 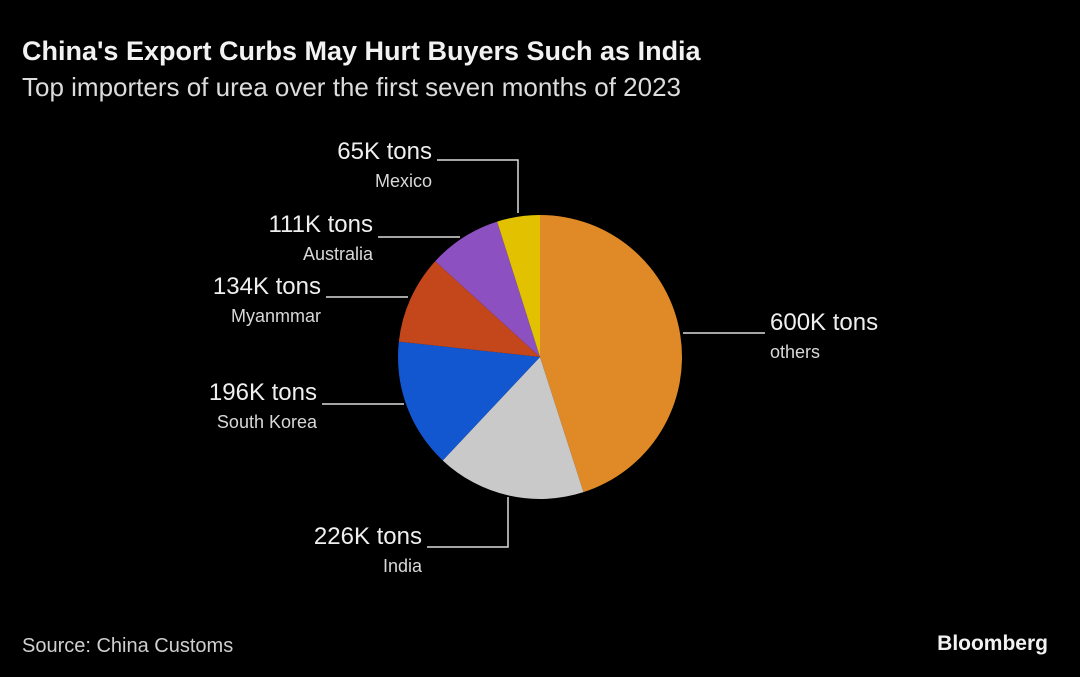 What do you see at coordinates (368, 536) in the screenshot?
I see `value-label: 226K tons` at bounding box center [368, 536].